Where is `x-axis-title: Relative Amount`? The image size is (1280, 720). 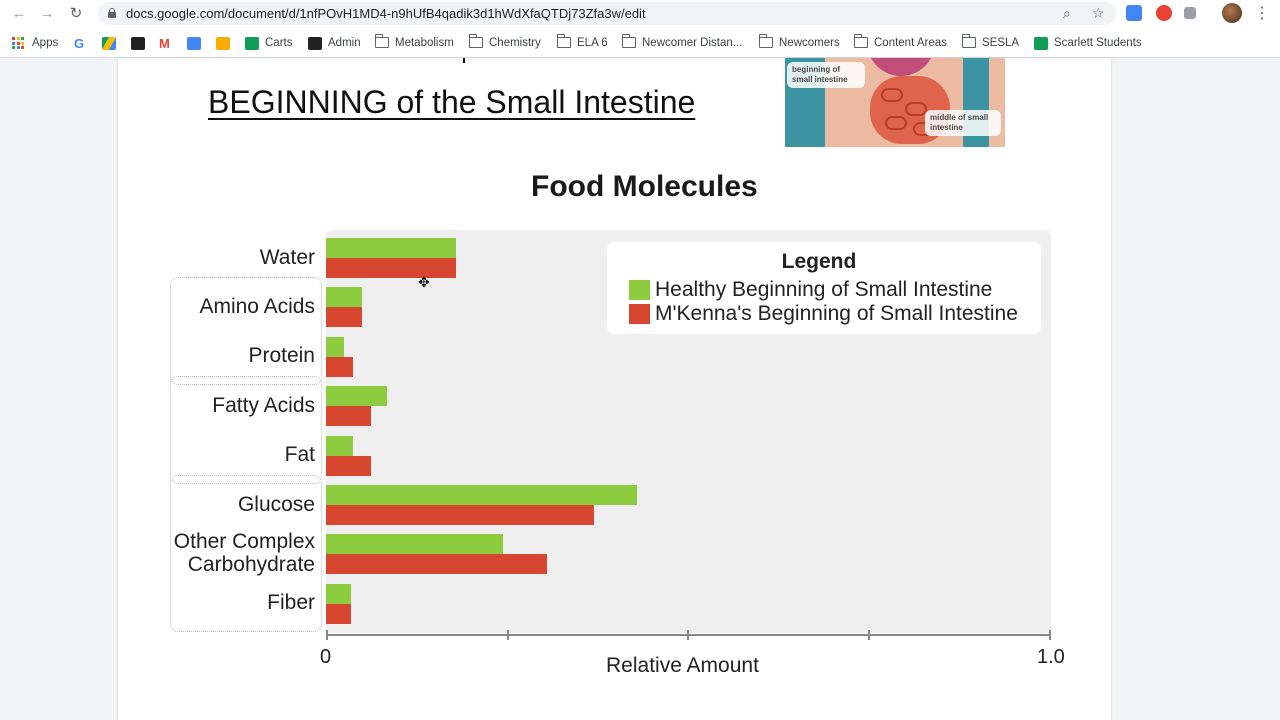
x-axis-title: Relative Amount is located at coordinates (682, 665).